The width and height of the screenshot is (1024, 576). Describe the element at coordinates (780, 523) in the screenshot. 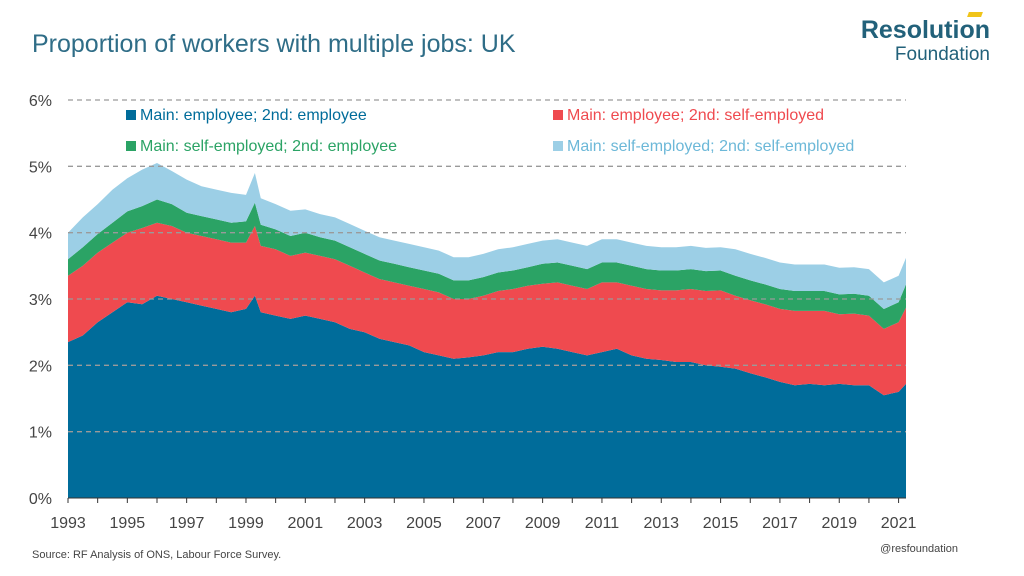

I see `x-tick-label: 2017` at that location.